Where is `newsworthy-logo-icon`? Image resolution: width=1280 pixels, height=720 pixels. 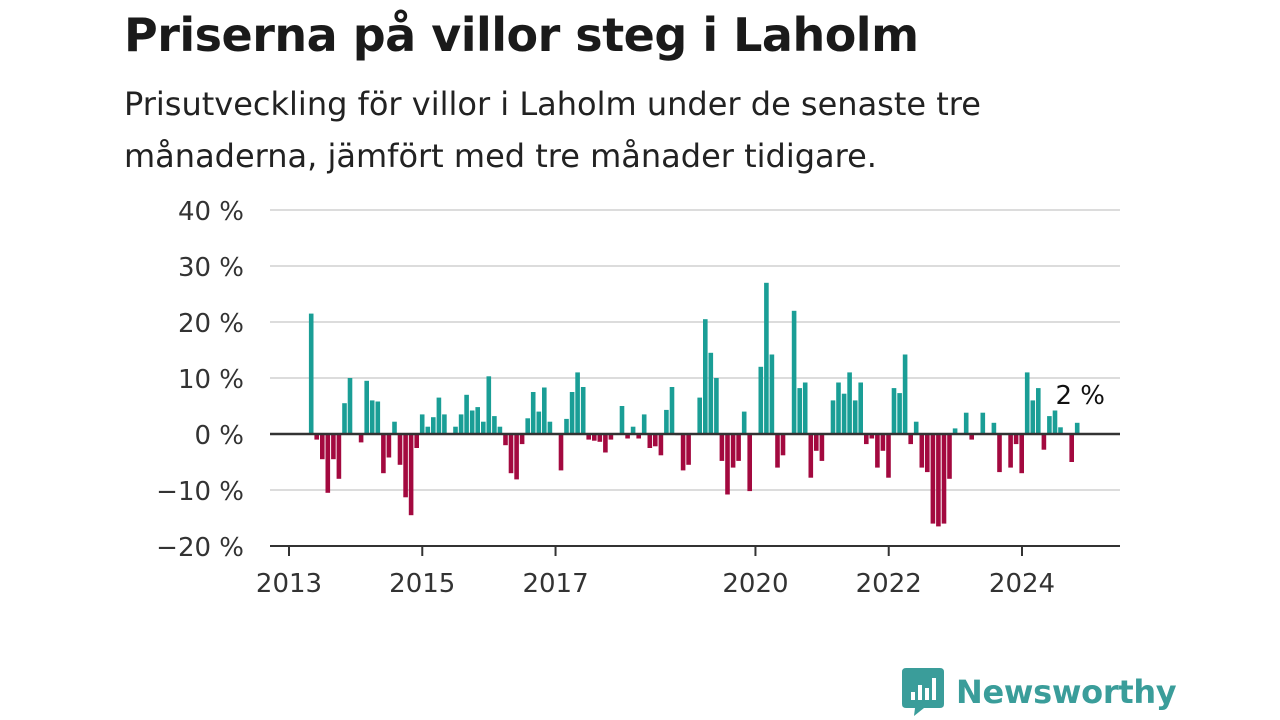 newsworthy-logo-icon is located at coordinates (923, 692).